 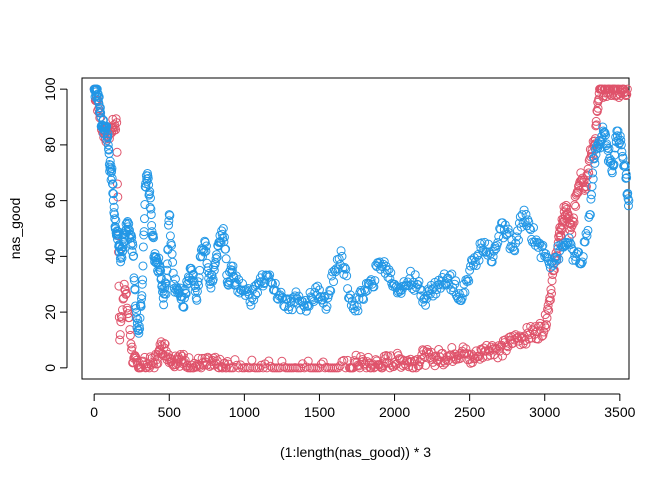 What do you see at coordinates (544, 412) in the screenshot?
I see `x-tick-label: 3000` at bounding box center [544, 412].